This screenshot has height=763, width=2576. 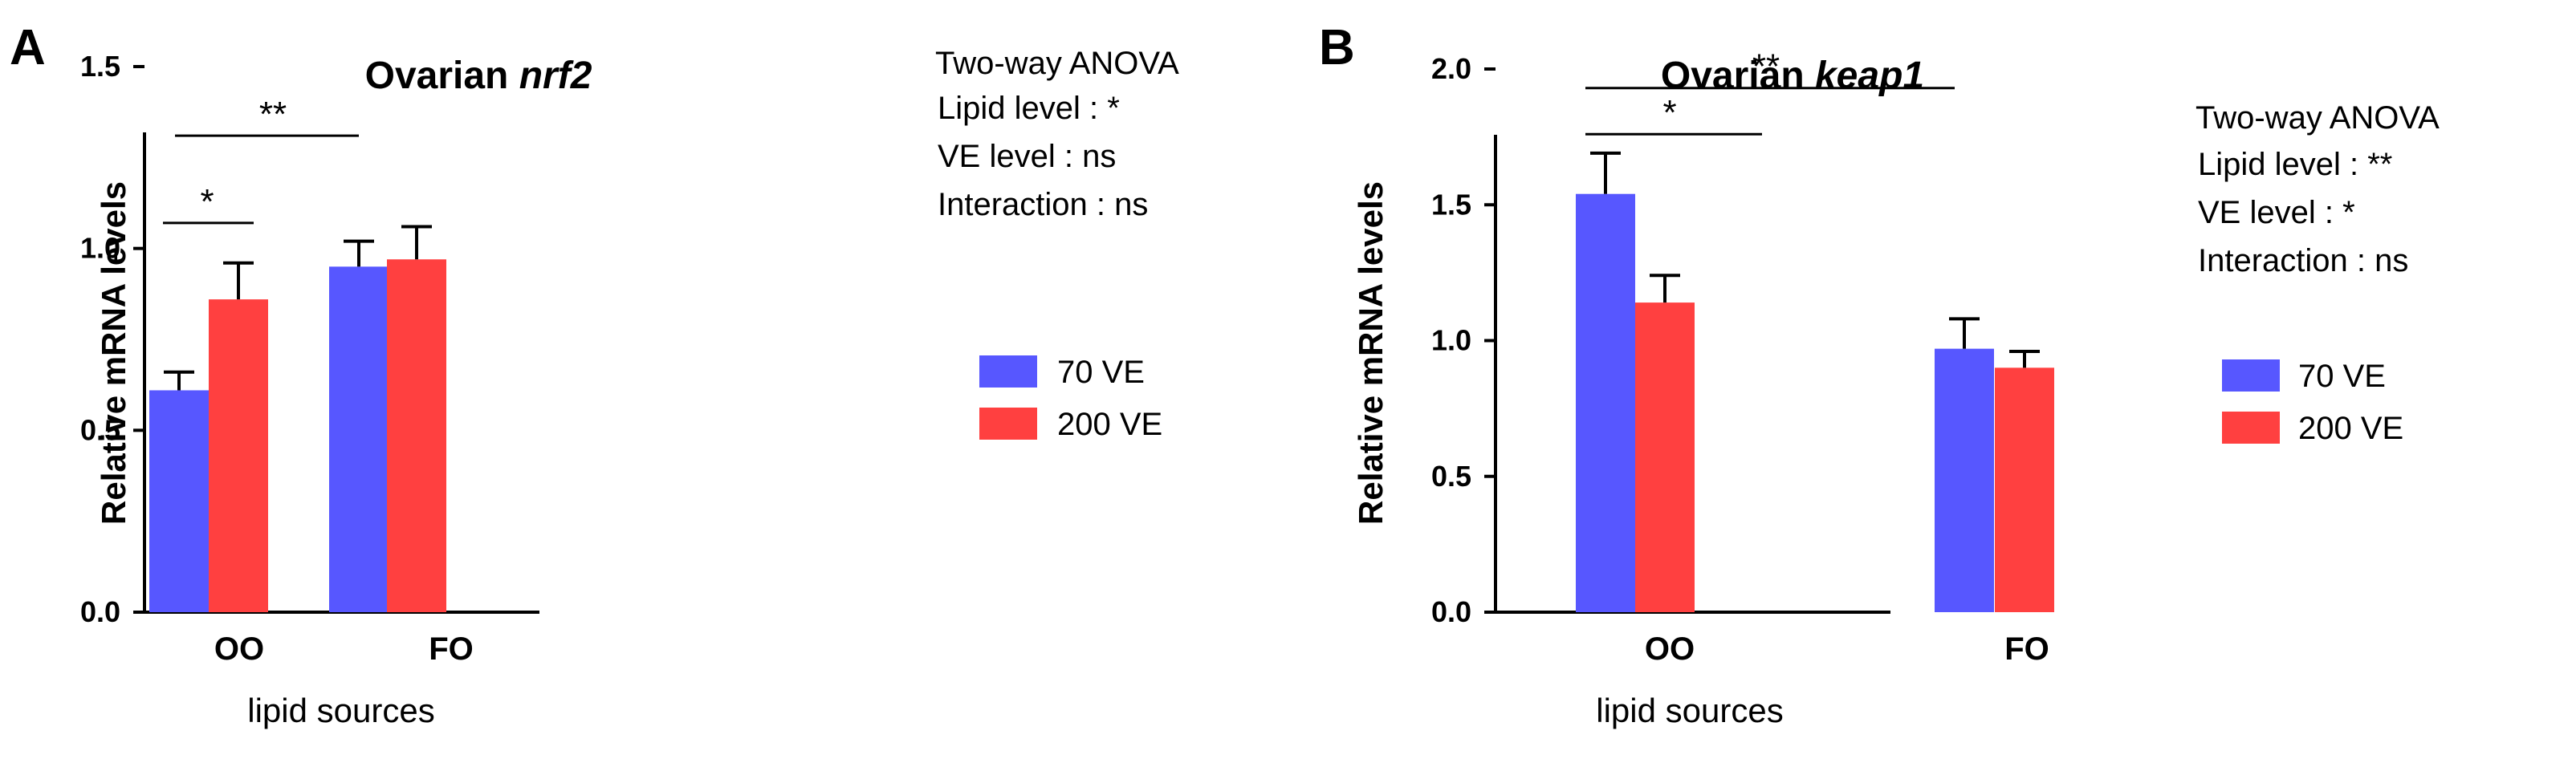 I want to click on chart-title: Ovarian keap1, so click(x=1792, y=76).